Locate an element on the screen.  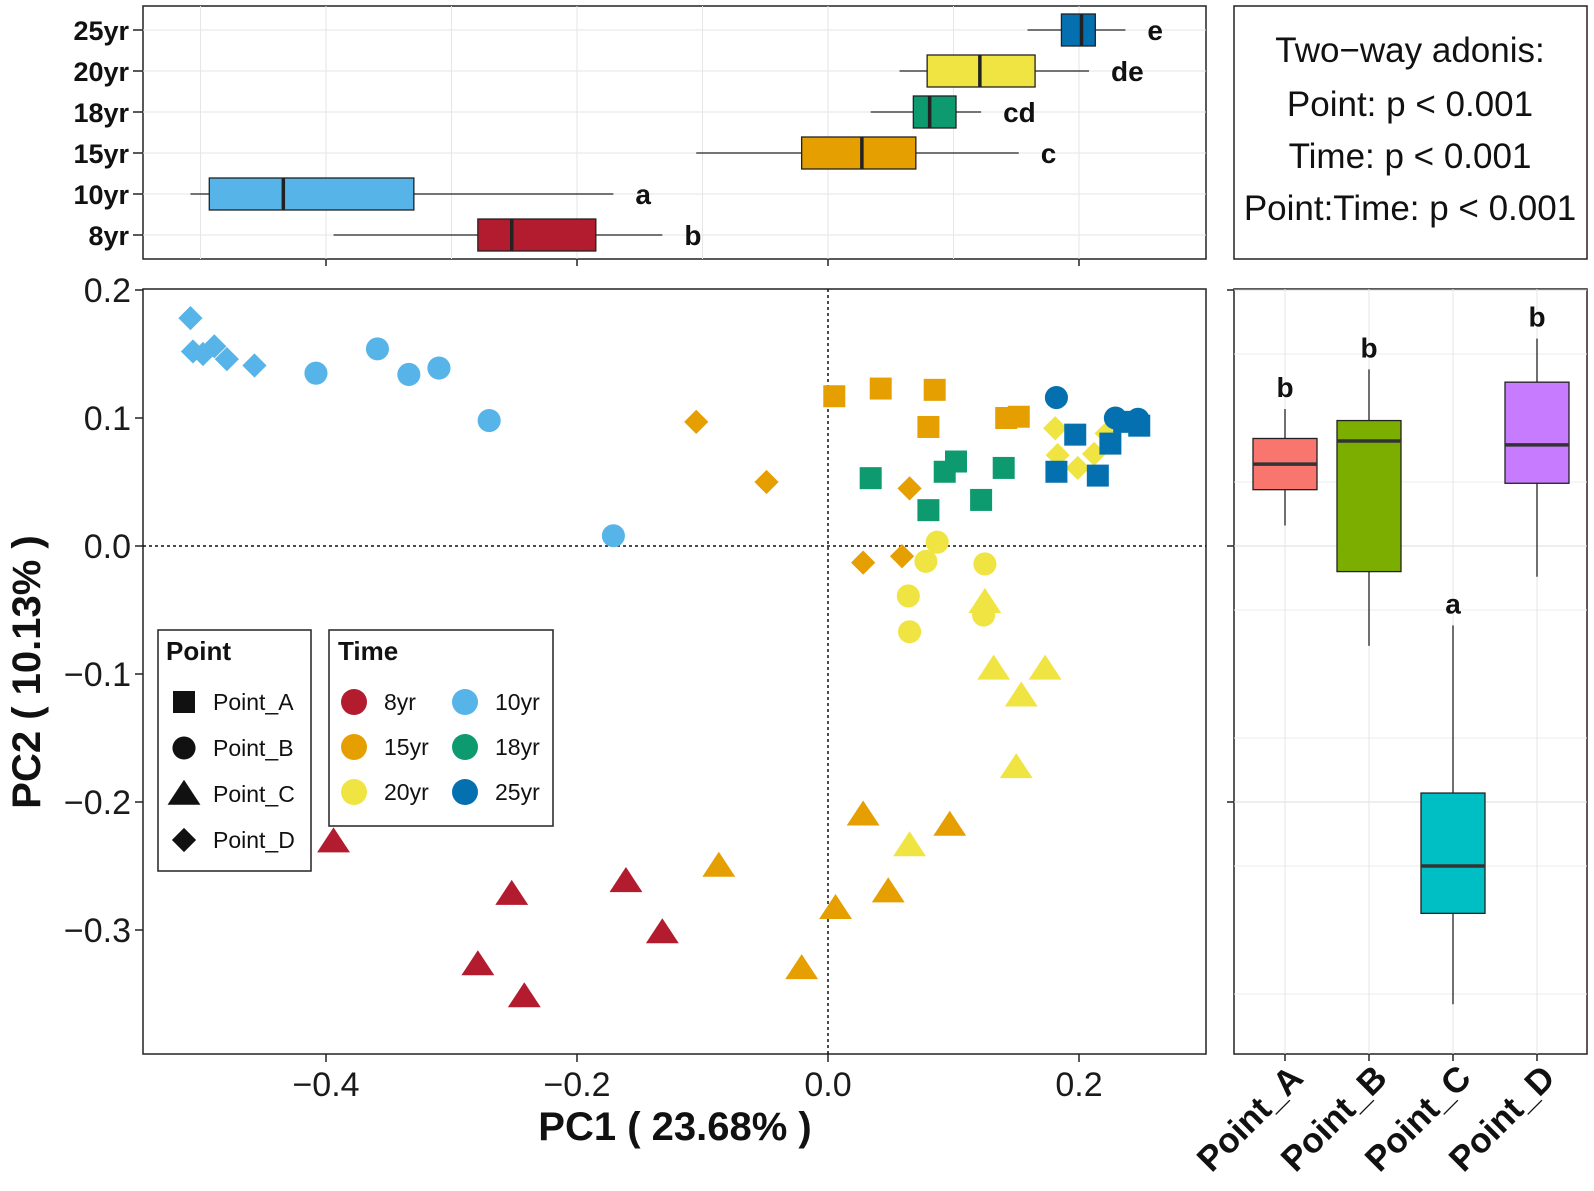
top-box-15yr is located at coordinates (858, 153).